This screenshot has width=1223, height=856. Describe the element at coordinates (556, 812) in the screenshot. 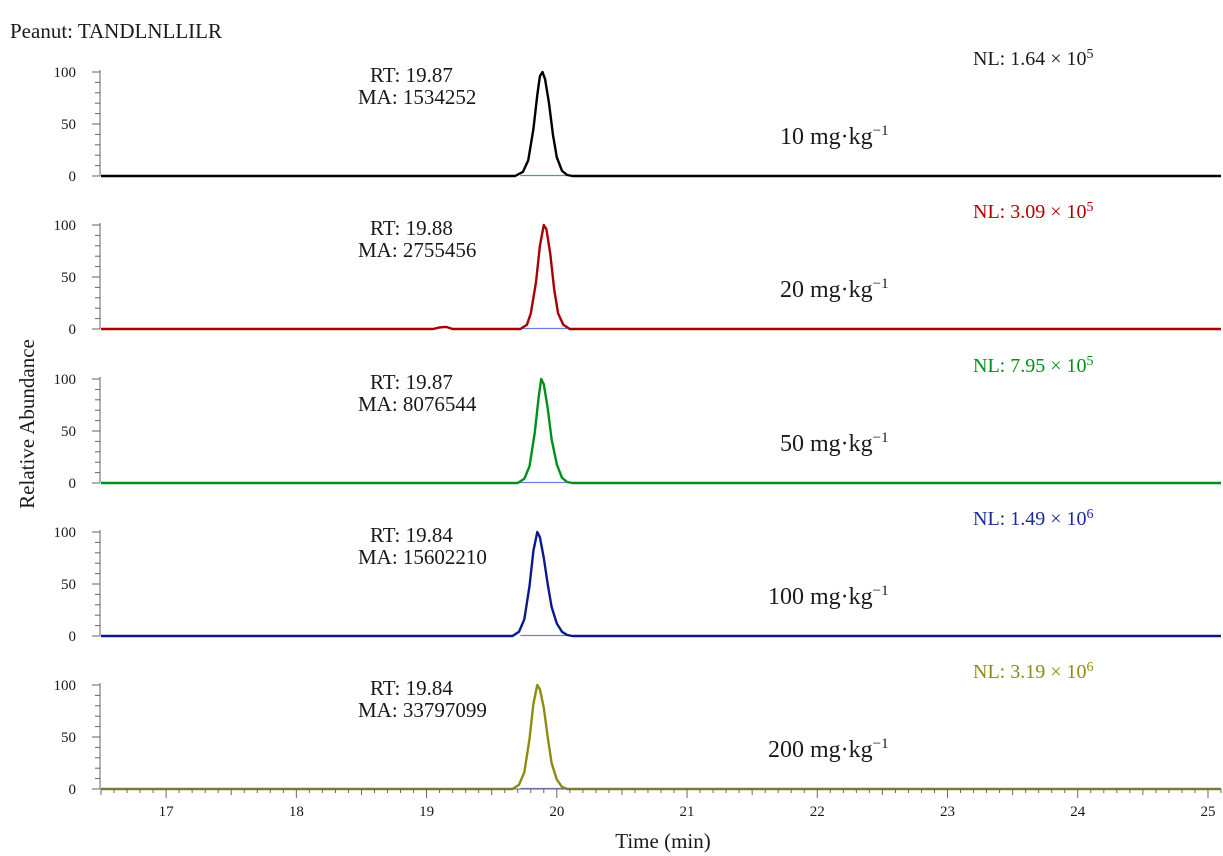

I see `x-tick-label: 20` at that location.